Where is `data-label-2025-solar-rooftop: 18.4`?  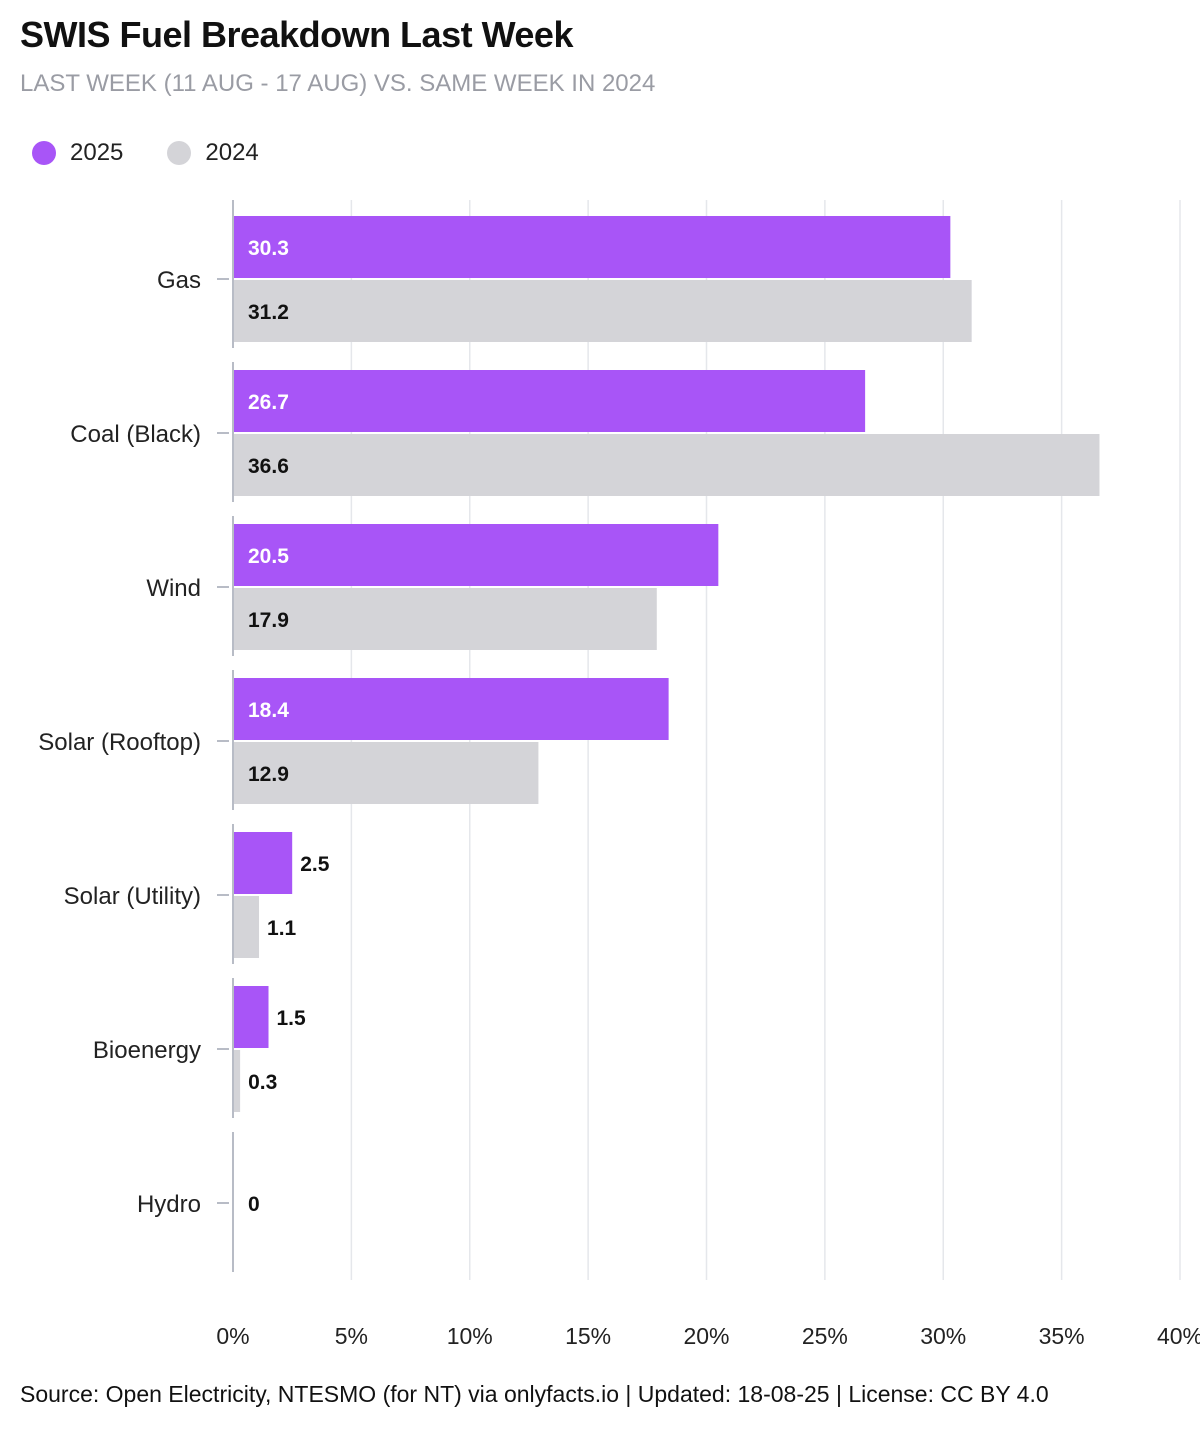 data-label-2025-solar-rooftop: 18.4 is located at coordinates (268, 710).